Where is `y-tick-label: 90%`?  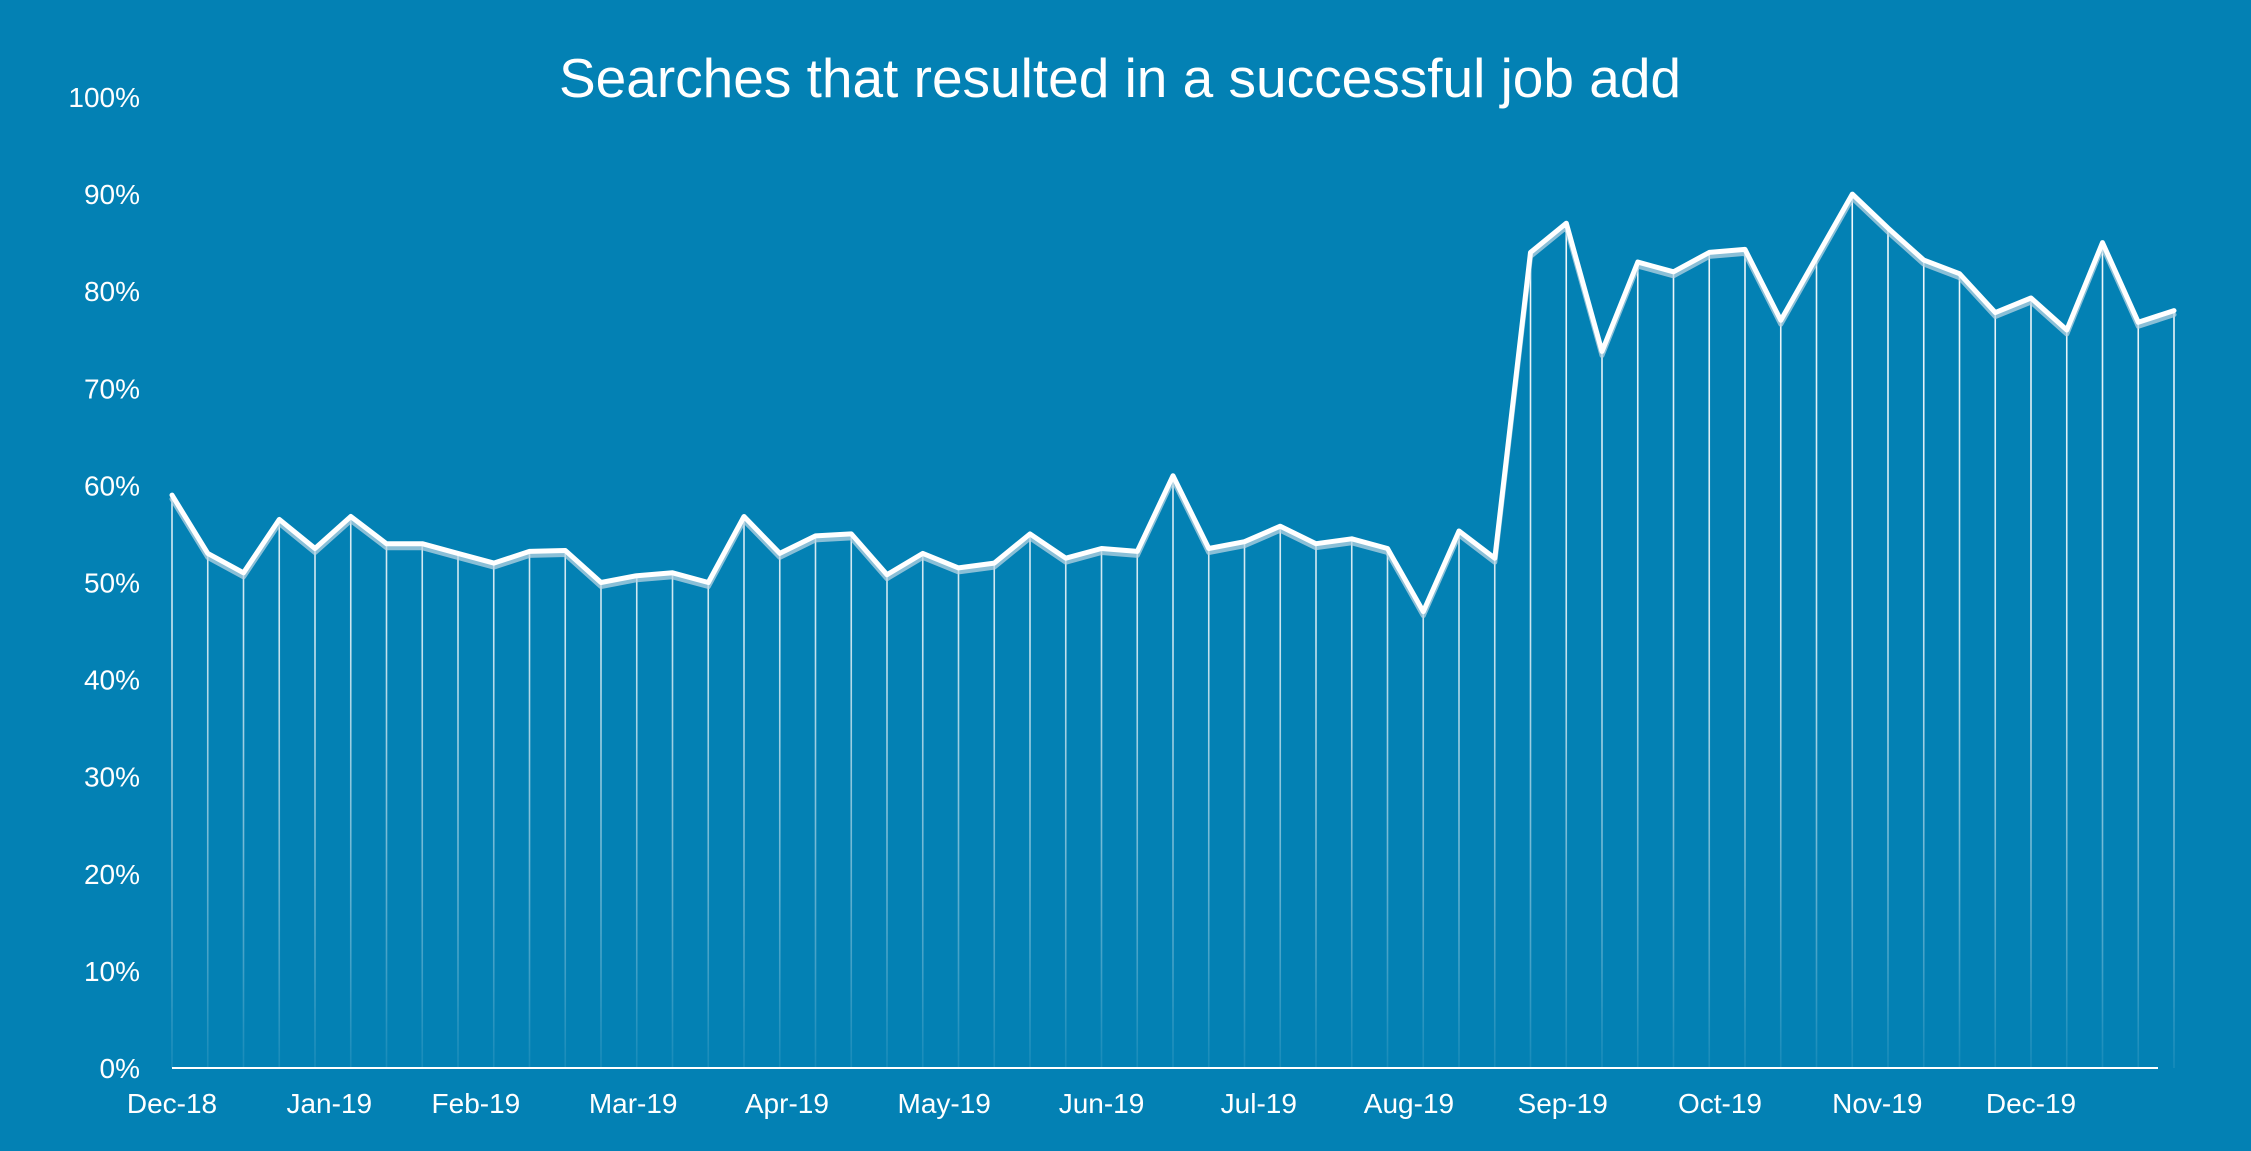
y-tick-label: 90% is located at coordinates (112, 194).